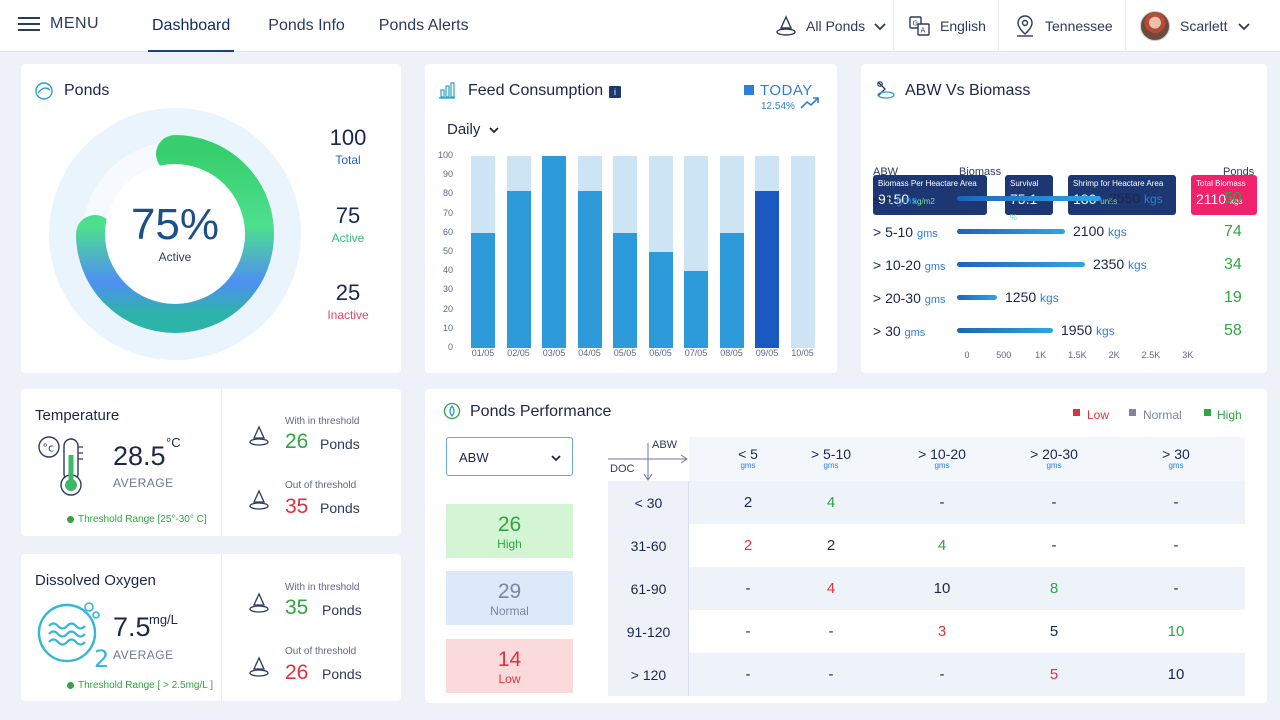  Describe the element at coordinates (473, 129) in the screenshot. I see `period-dropdown: Daily` at that location.